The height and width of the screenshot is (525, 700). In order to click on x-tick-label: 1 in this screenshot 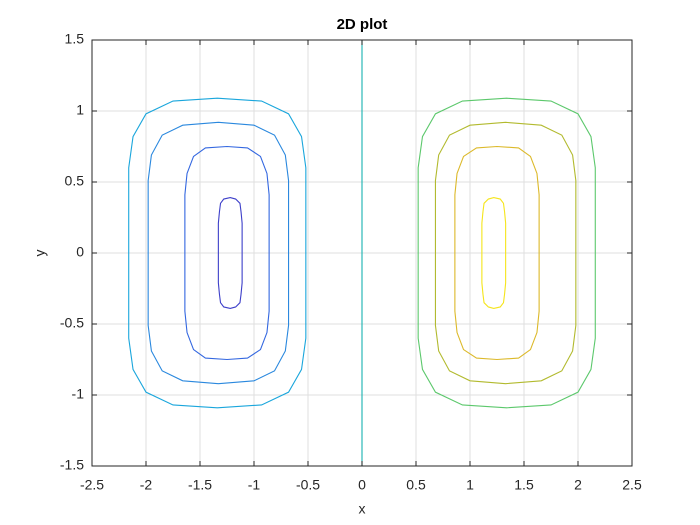, I will do `click(470, 485)`.